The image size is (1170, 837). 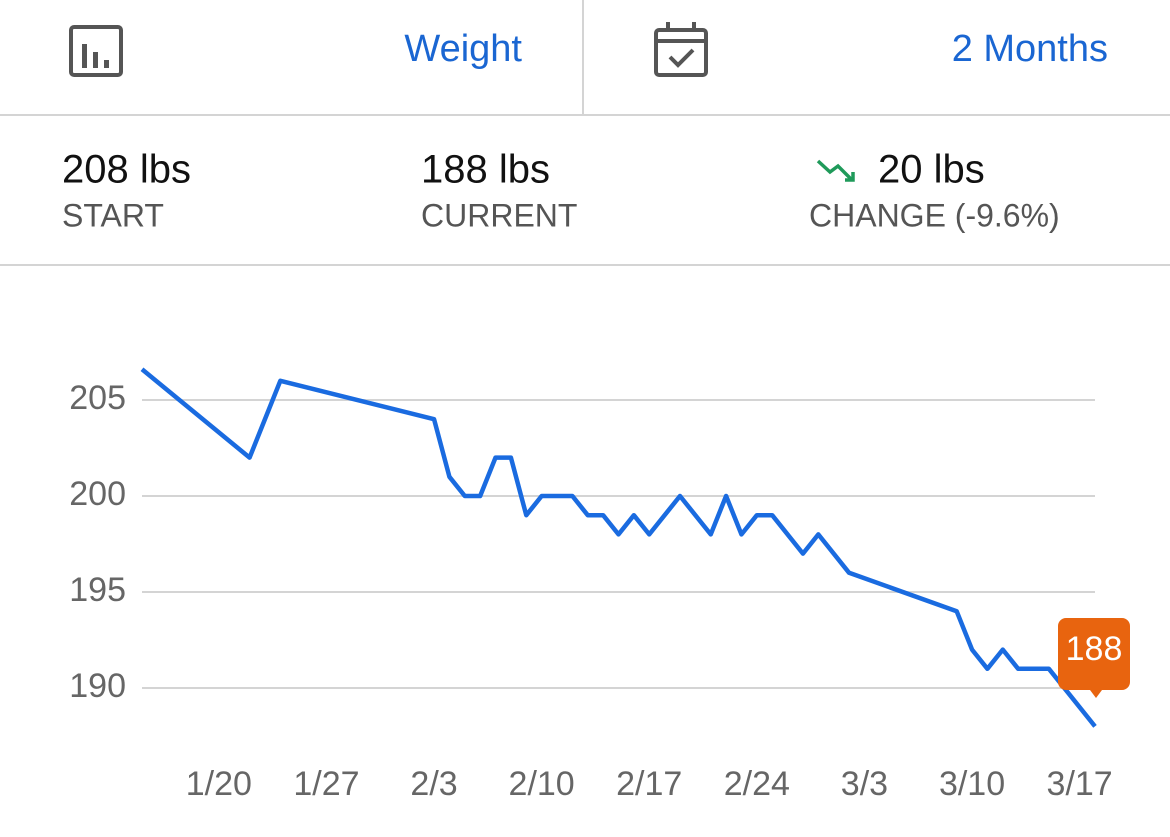 I want to click on calendar-icon, so click(x=681, y=49).